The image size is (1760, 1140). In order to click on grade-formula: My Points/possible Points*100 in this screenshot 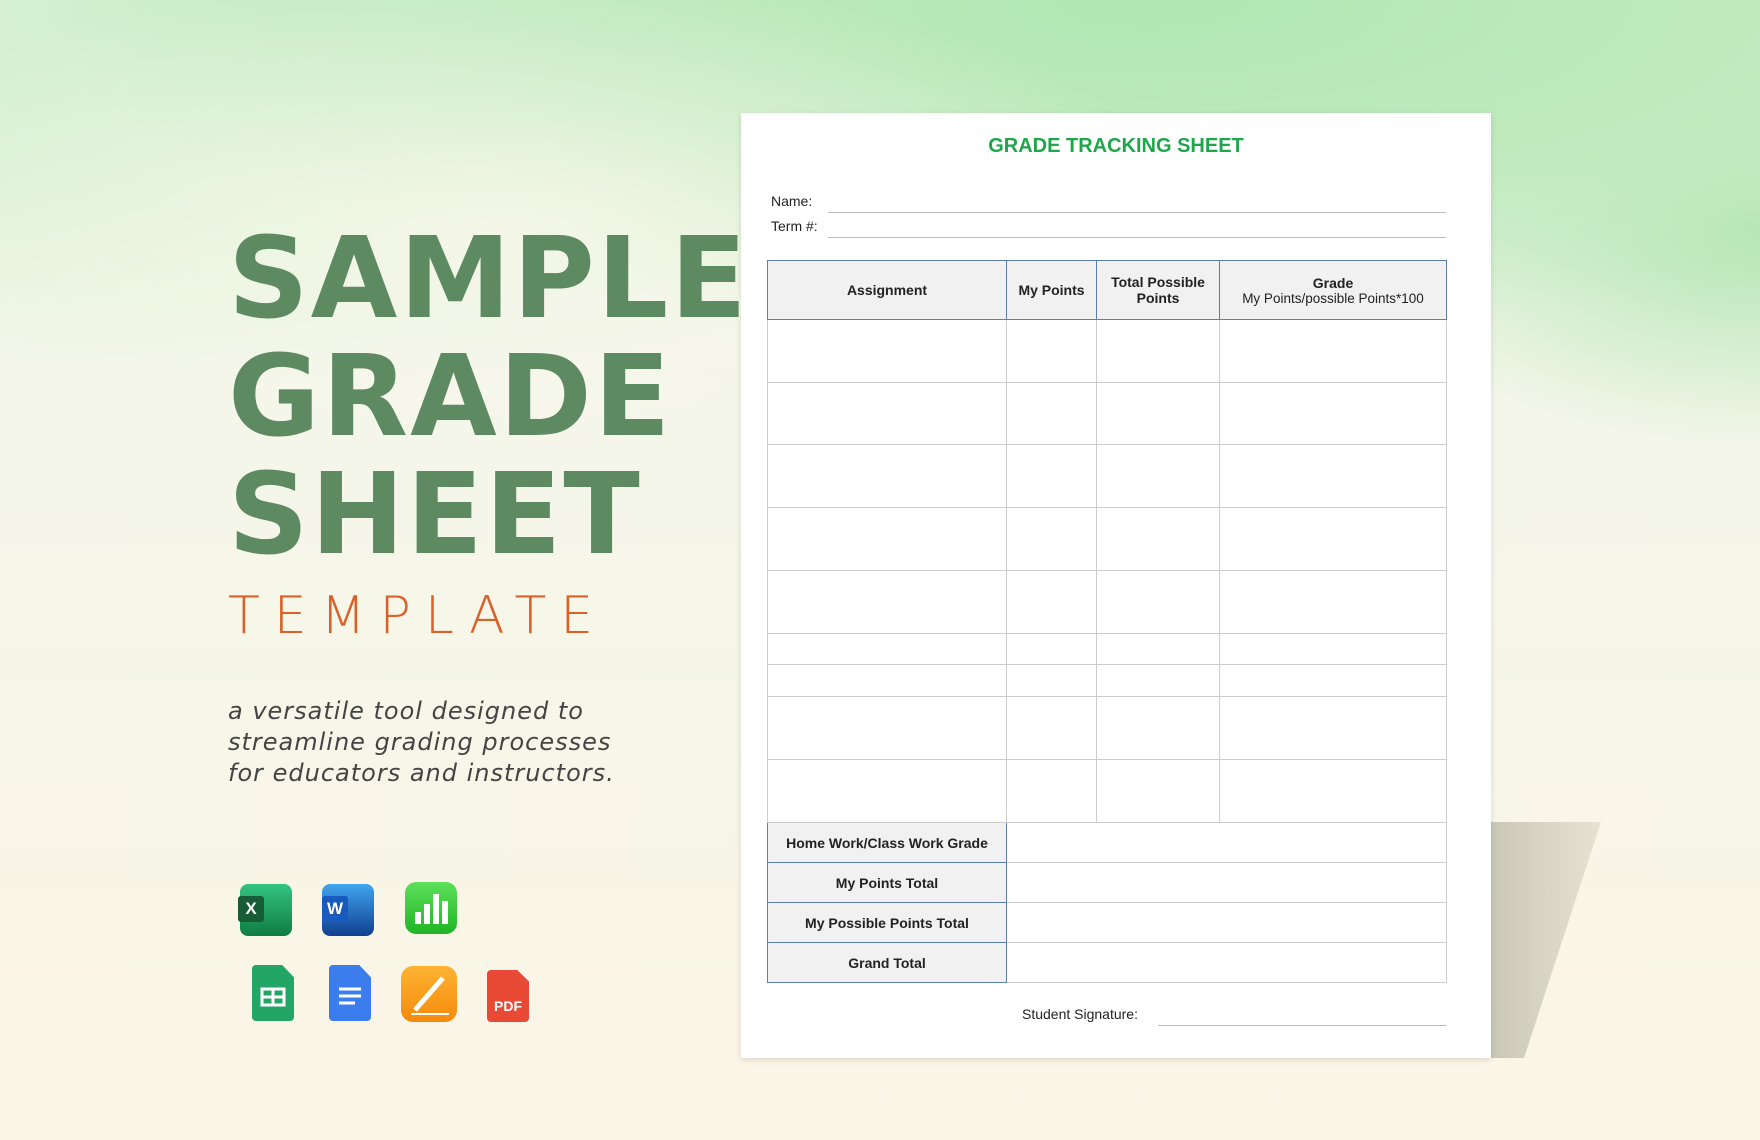, I will do `click(1333, 298)`.